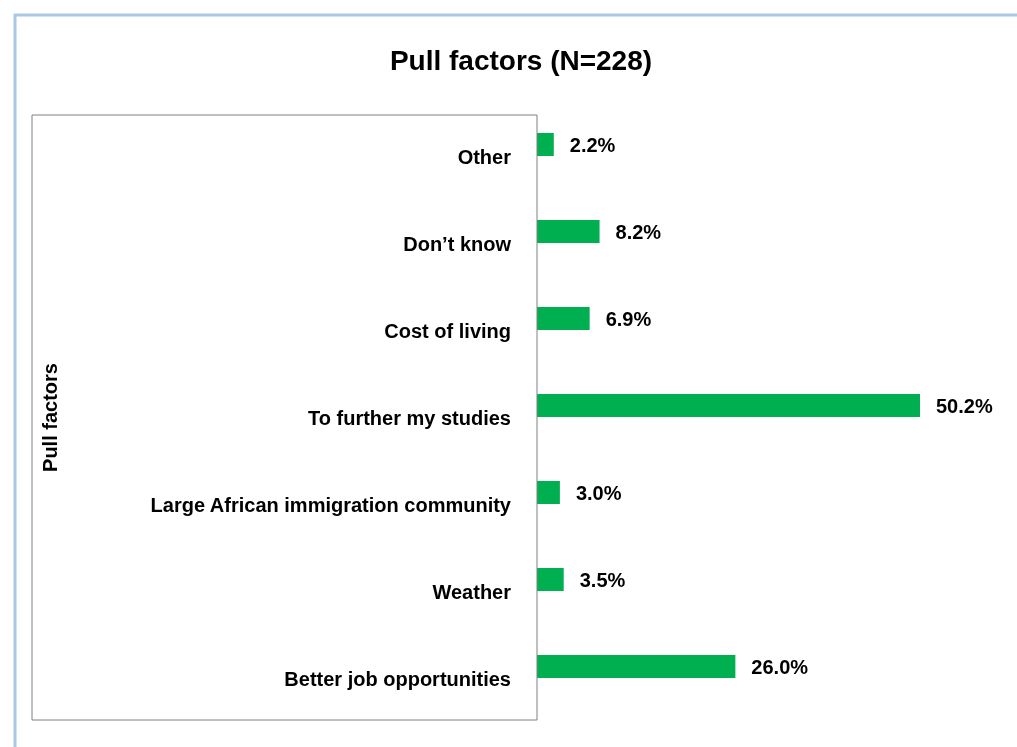  What do you see at coordinates (472, 591) in the screenshot?
I see `y-tick-label: Weather` at bounding box center [472, 591].